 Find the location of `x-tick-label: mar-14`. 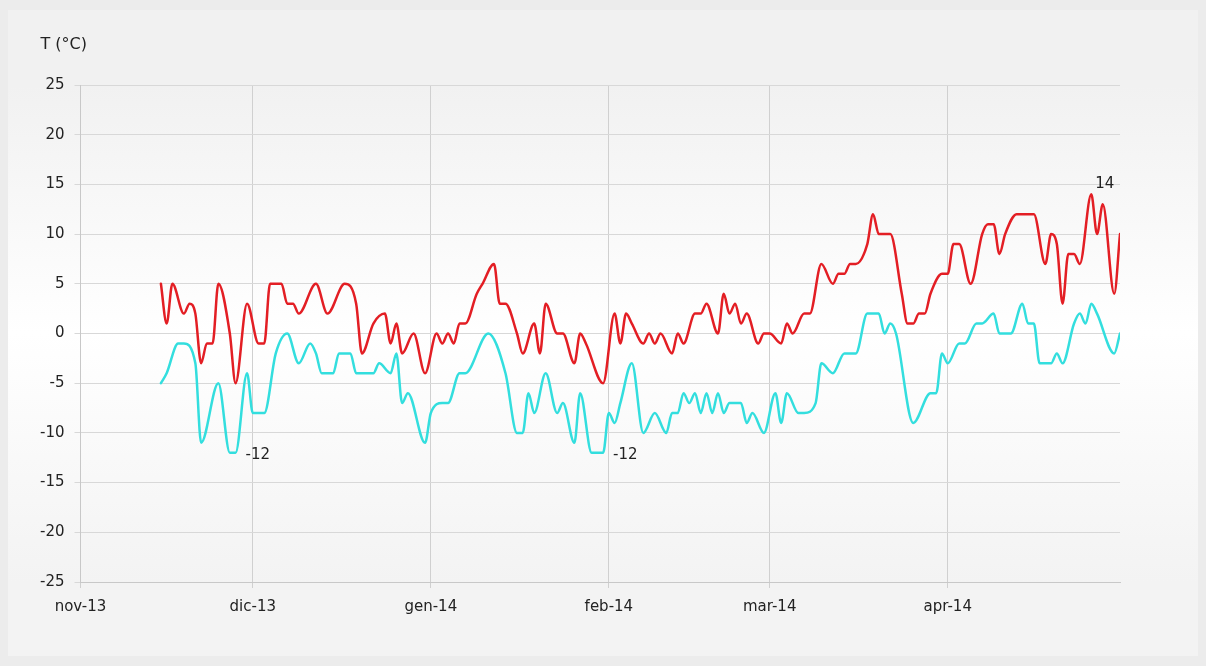

x-tick-label: mar-14 is located at coordinates (769, 605).